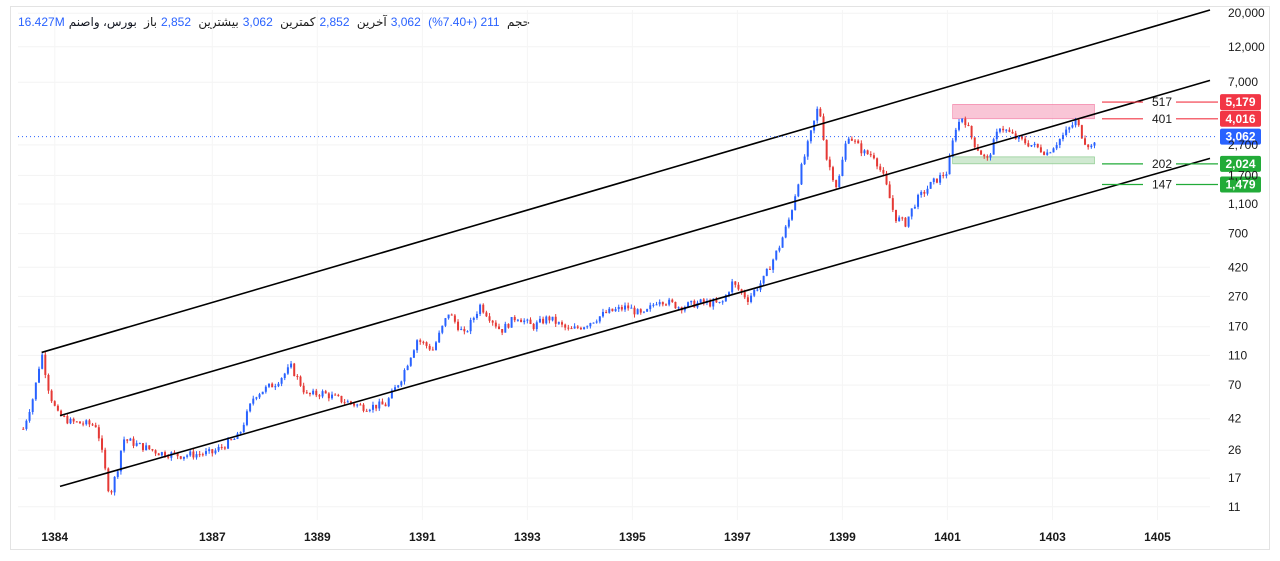 This screenshot has height=561, width=1280. Describe the element at coordinates (1235, 450) in the screenshot. I see `y-tick-label: 26` at that location.